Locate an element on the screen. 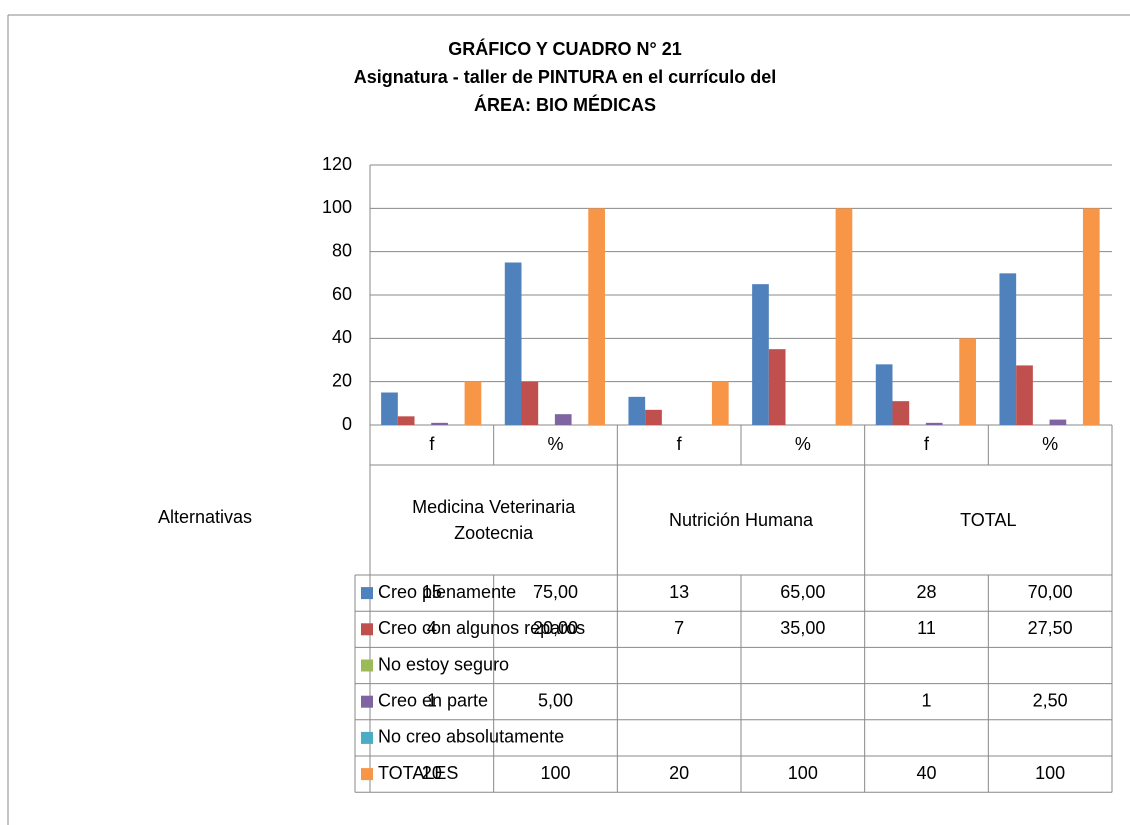  table-cell: 5,00 is located at coordinates (555, 700).